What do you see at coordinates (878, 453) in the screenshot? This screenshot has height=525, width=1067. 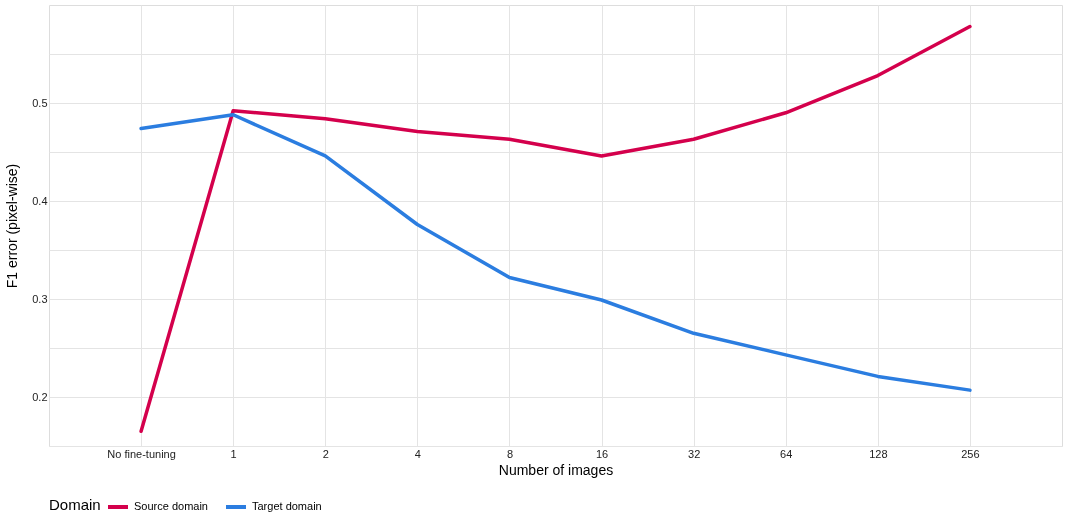 I see `x-tick-label: 128` at bounding box center [878, 453].